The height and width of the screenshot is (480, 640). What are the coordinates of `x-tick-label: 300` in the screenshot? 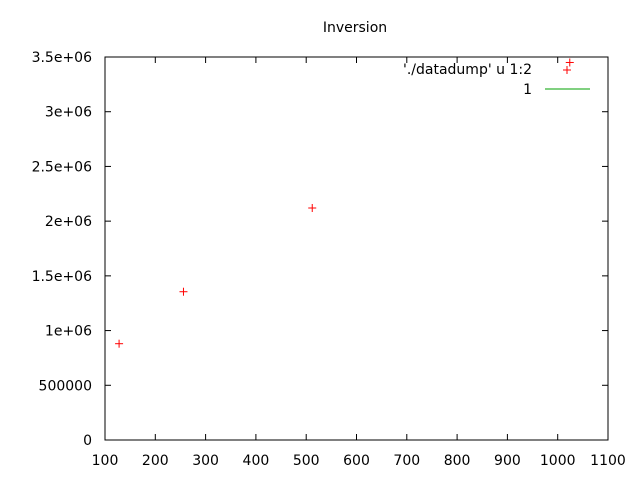 It's located at (205, 461).